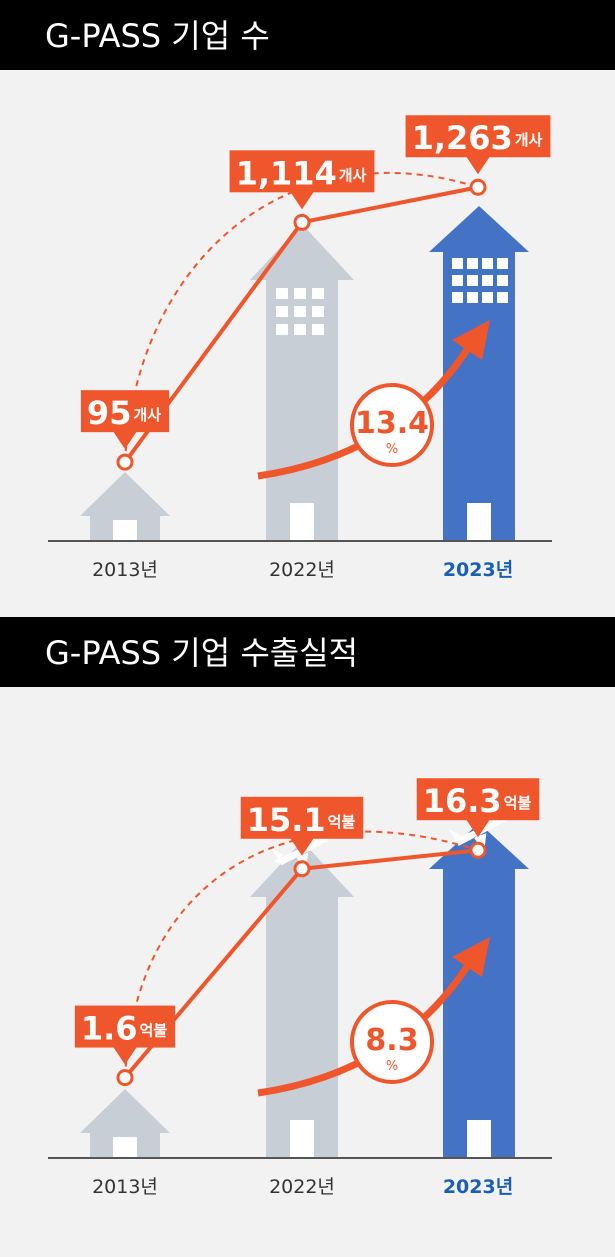 The height and width of the screenshot is (1257, 615). I want to click on value-callout: 1,263 개사, so click(478, 145).